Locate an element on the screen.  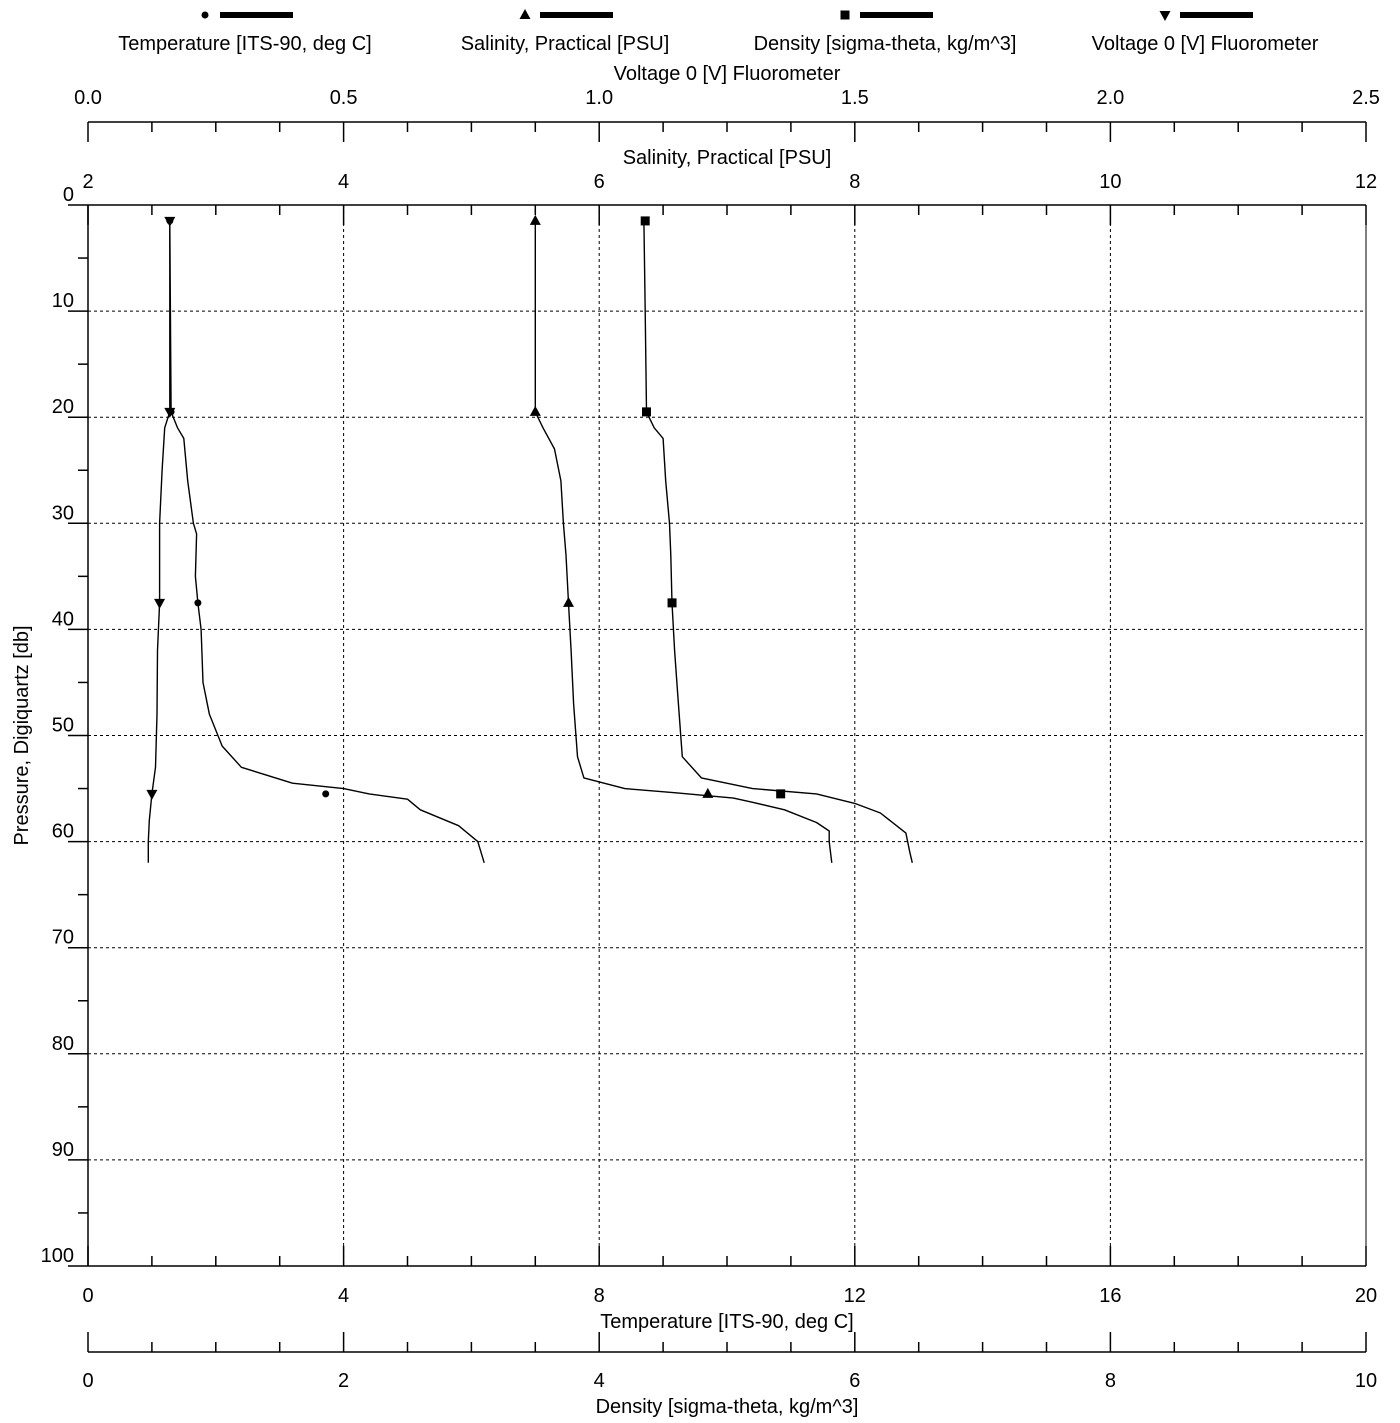
sal-series is located at coordinates (681, 538).